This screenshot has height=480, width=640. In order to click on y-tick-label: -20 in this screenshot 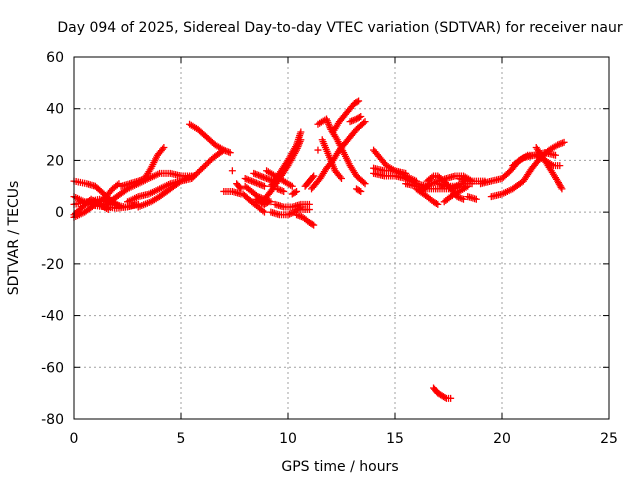, I will do `click(52, 265)`.